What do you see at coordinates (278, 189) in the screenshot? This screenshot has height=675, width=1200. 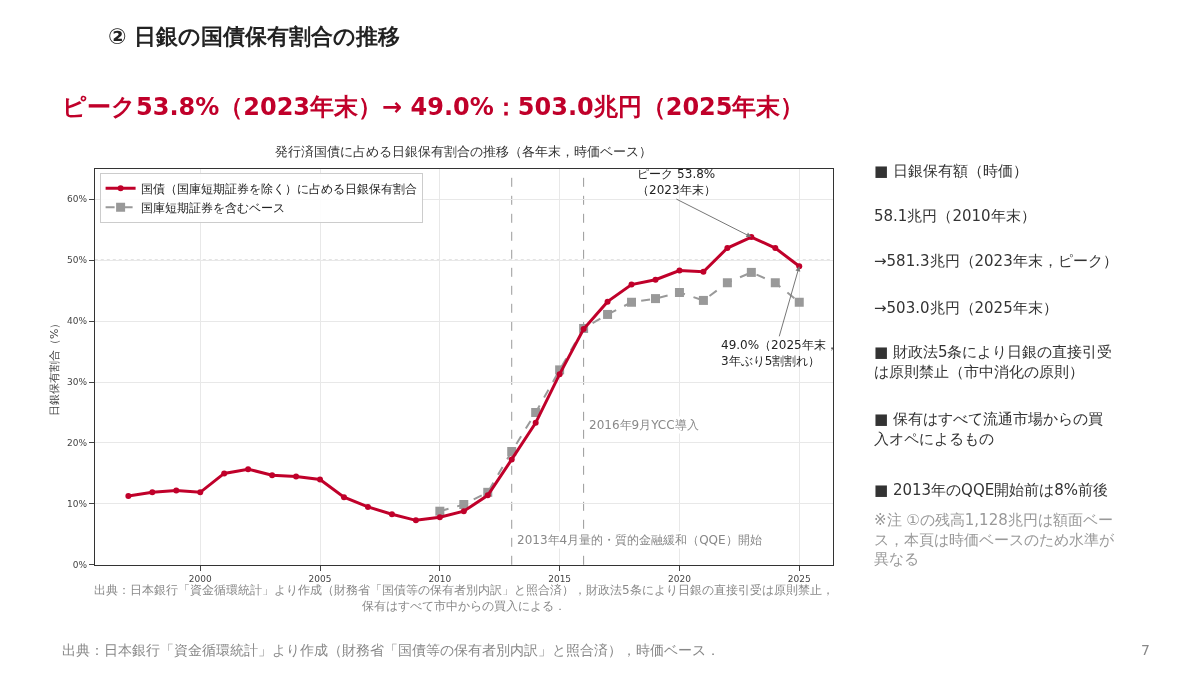 I see `legend-label: 国債（国庫短期証券を除く）に占める日銀保有割合` at bounding box center [278, 189].